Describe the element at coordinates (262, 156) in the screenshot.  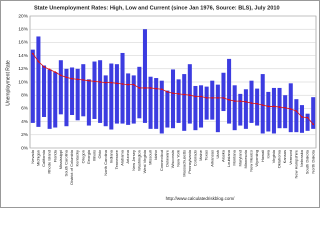
I see `x-tick-label: Hawaii` at that location.